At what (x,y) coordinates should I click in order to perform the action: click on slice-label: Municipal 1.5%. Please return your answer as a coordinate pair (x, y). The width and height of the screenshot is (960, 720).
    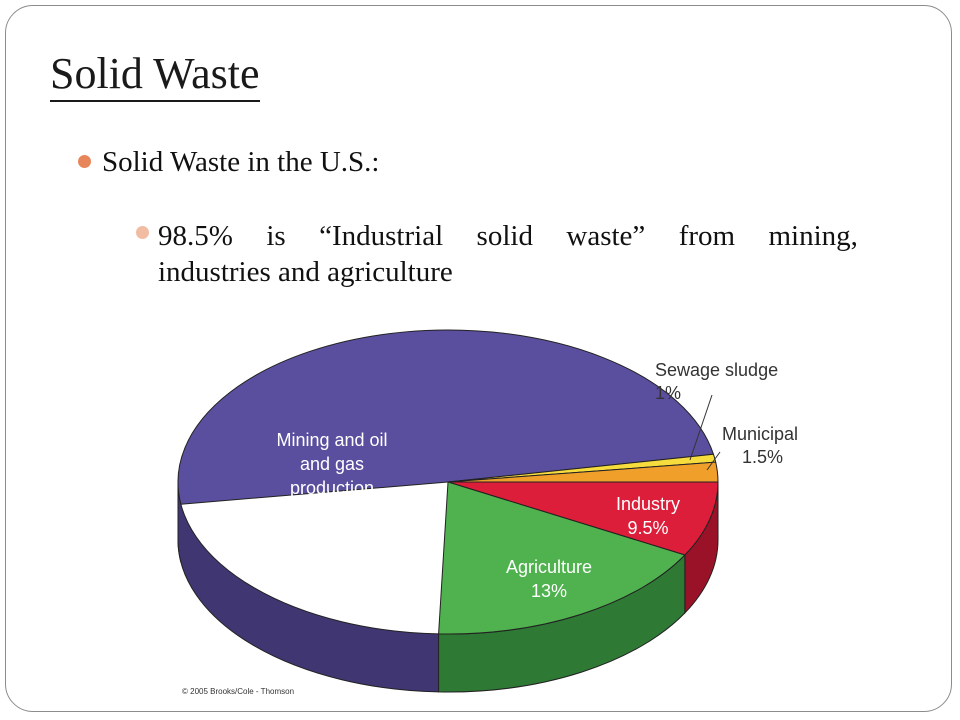
    Looking at the image, I should click on (760, 445).